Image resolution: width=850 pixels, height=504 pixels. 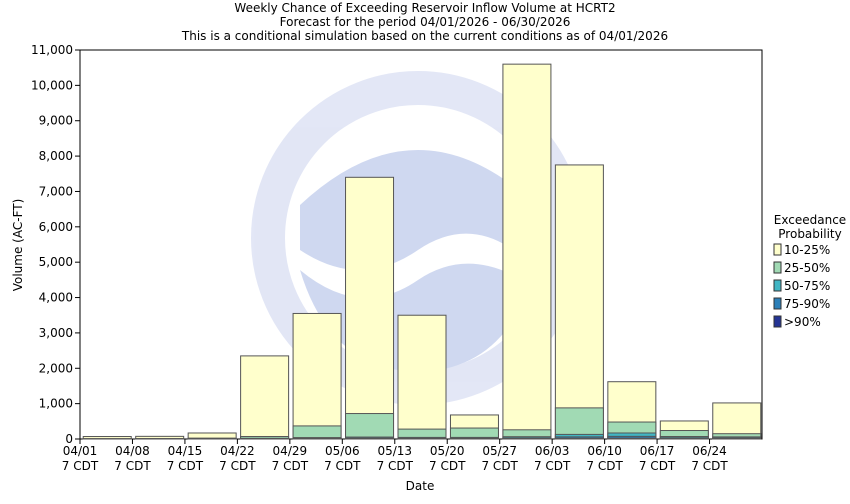 What do you see at coordinates (657, 451) in the screenshot?
I see `x-tick-label-date: 06/17` at bounding box center [657, 451].